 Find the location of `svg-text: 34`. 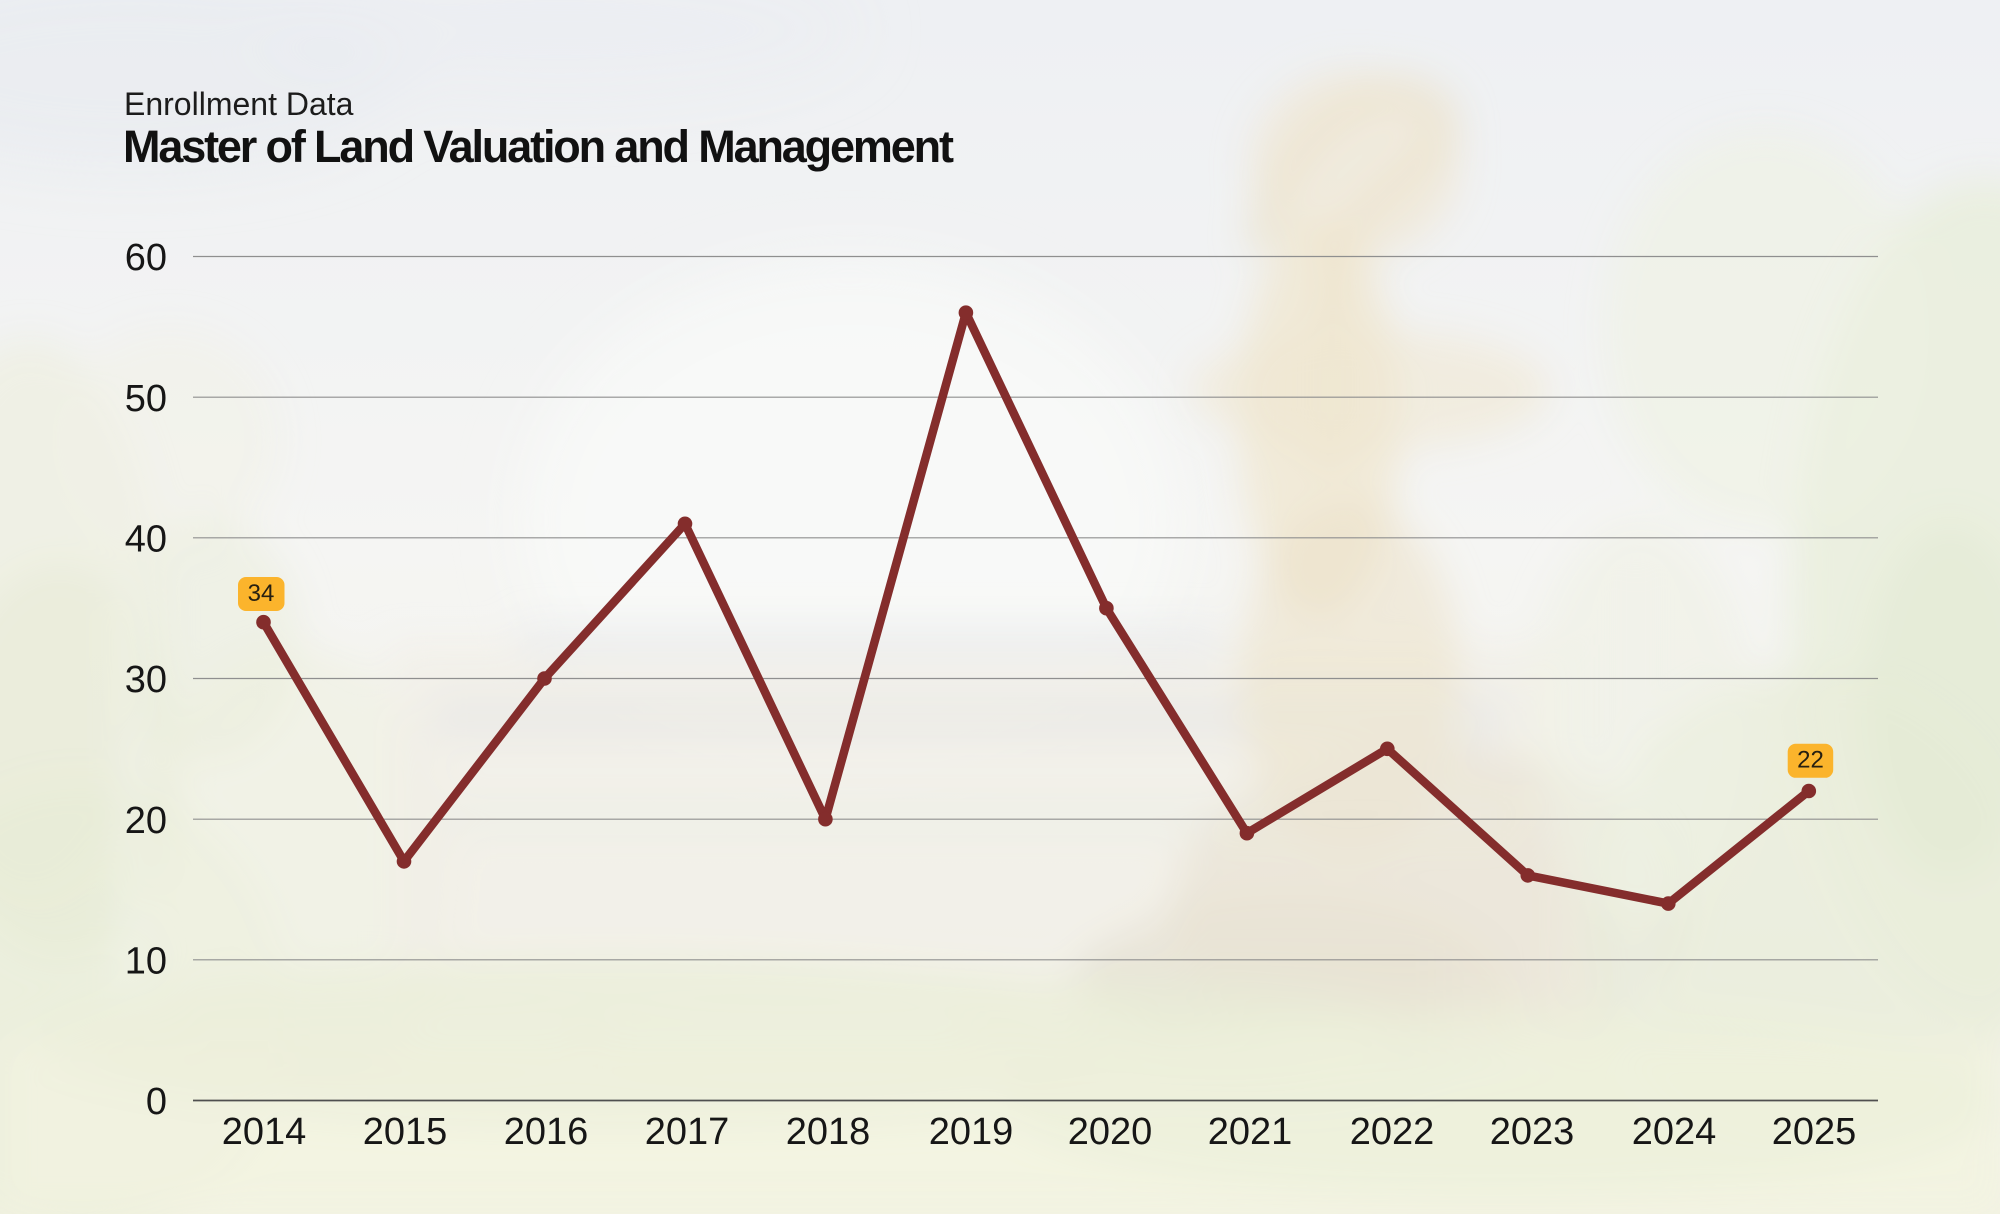

svg-text: 34 is located at coordinates (261, 593).